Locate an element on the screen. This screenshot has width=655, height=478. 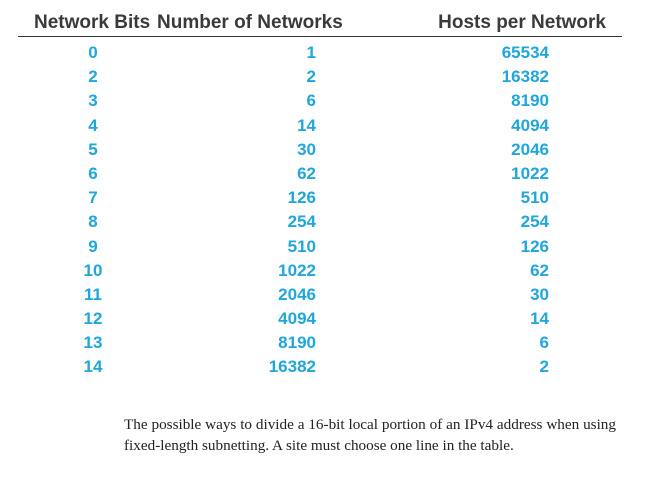
cell-hosts-per-network: 65534 is located at coordinates (525, 52).